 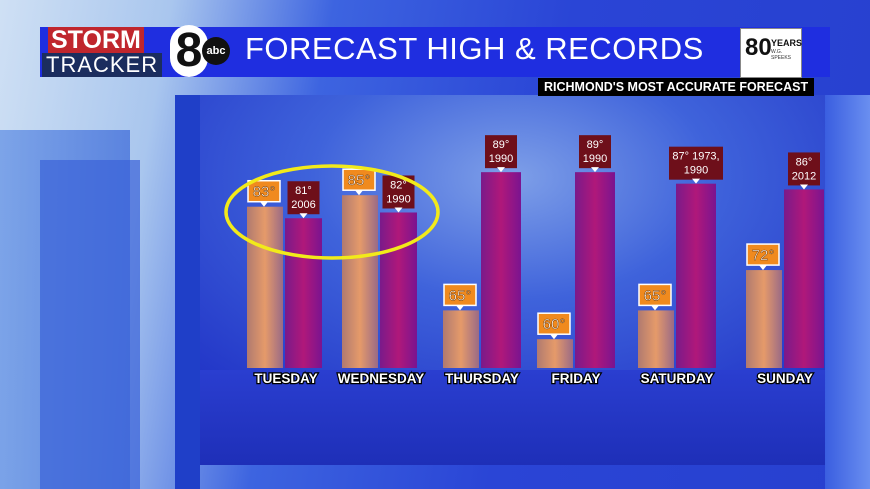 What do you see at coordinates (332, 212) in the screenshot?
I see `highlight-ellipse` at bounding box center [332, 212].